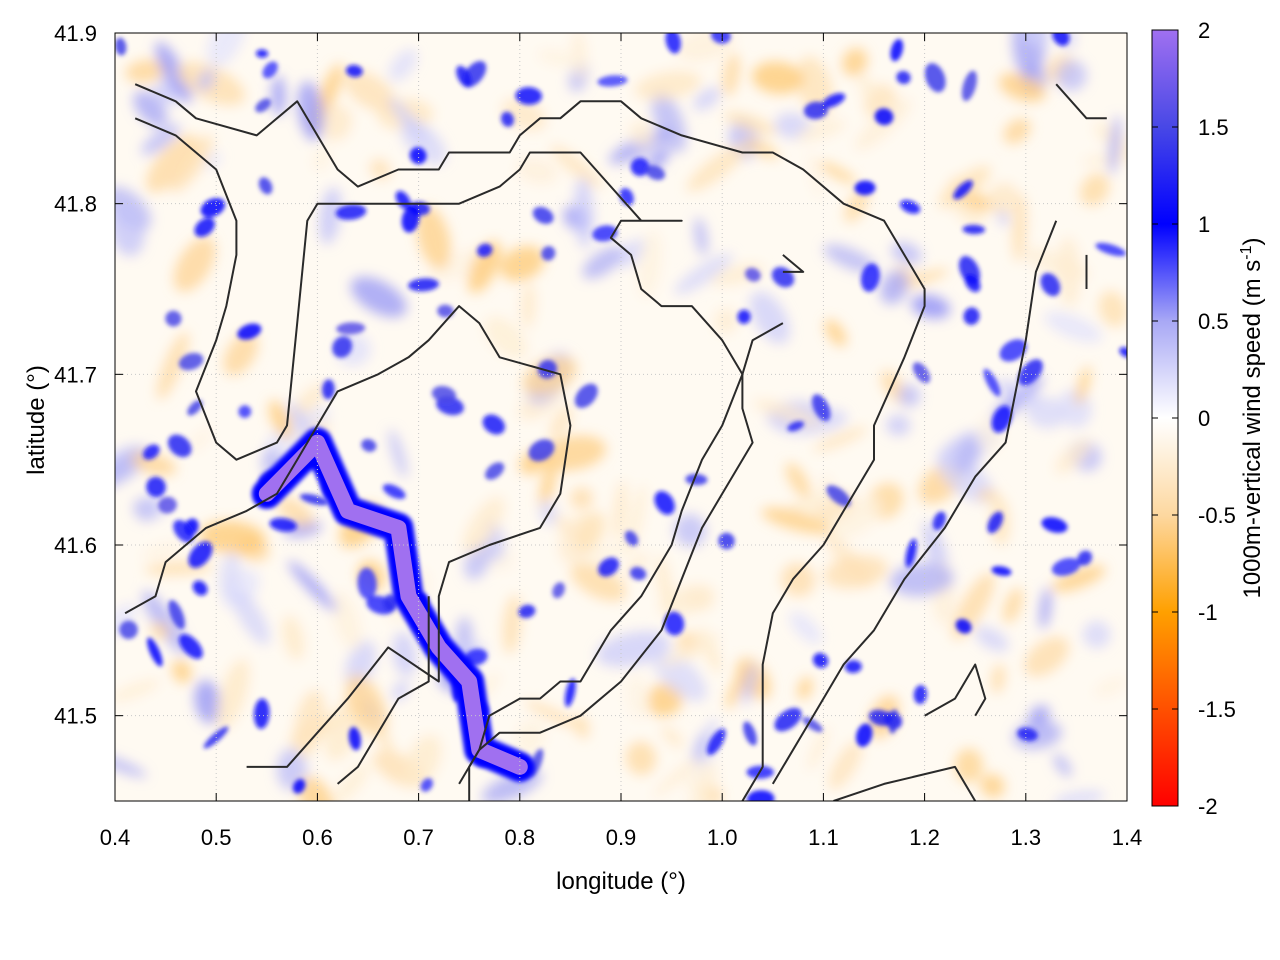  What do you see at coordinates (1217, 709) in the screenshot?
I see `colorbar-tick-label: -1.5` at bounding box center [1217, 709].